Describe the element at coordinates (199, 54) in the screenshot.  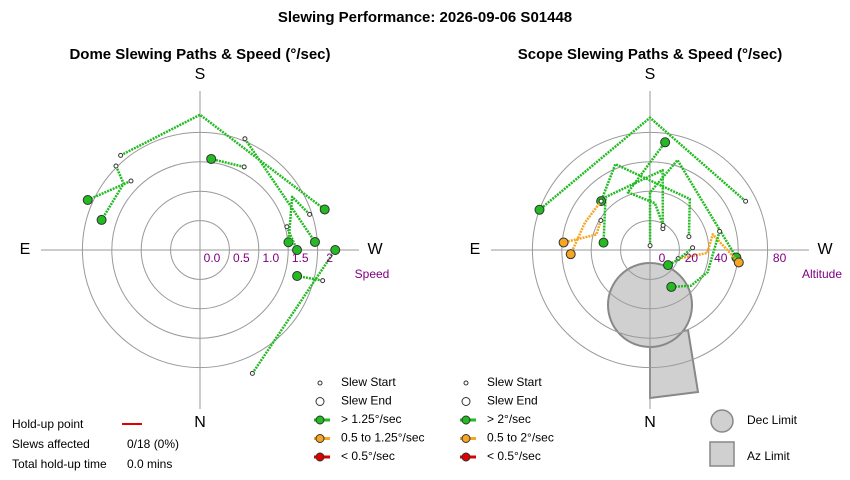
I see `chart-title: Dome Slewing Paths & Speed (°/sec)` at that location.